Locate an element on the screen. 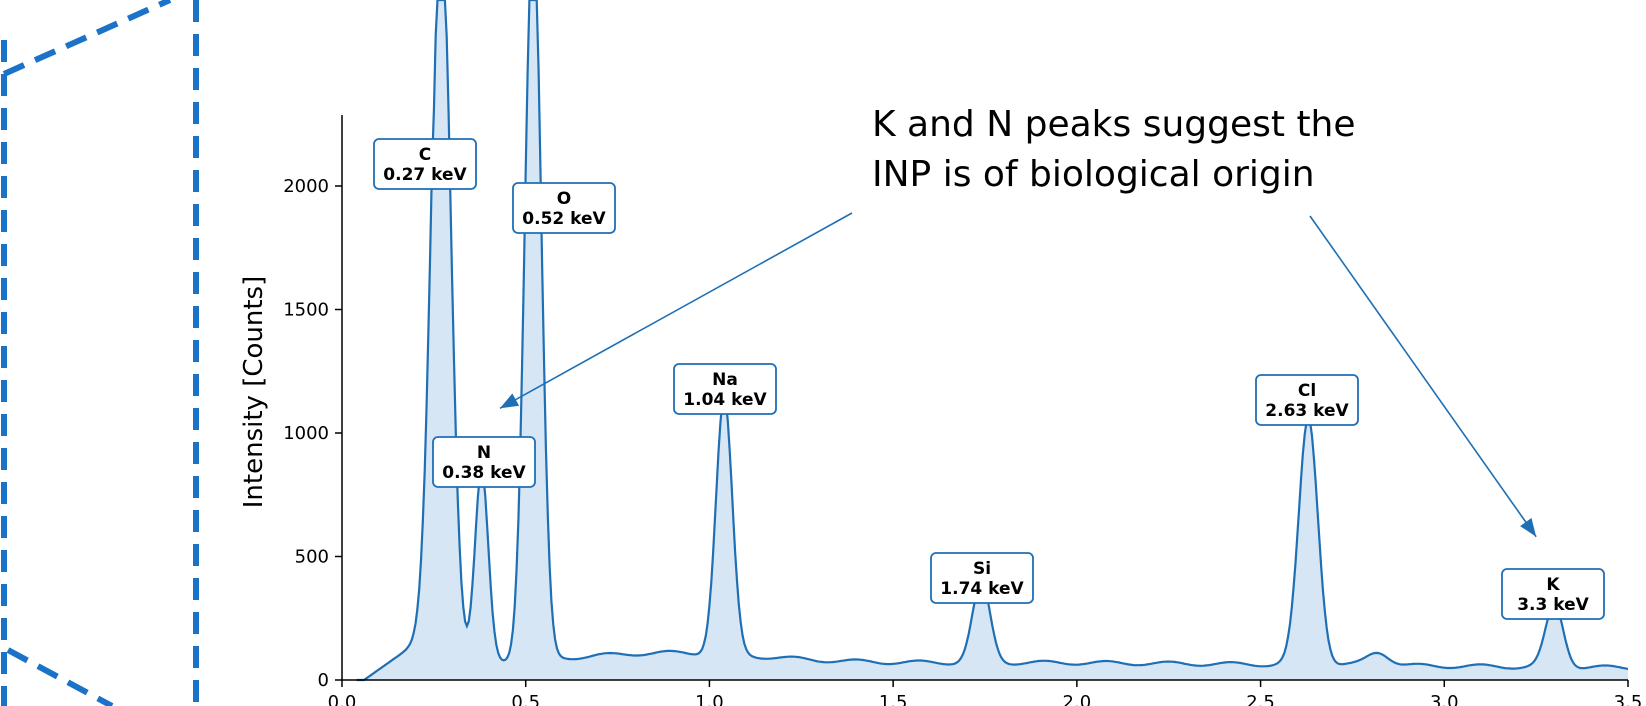 The height and width of the screenshot is (706, 1646). peak-label-na: Na1.04 keV is located at coordinates (725, 389).